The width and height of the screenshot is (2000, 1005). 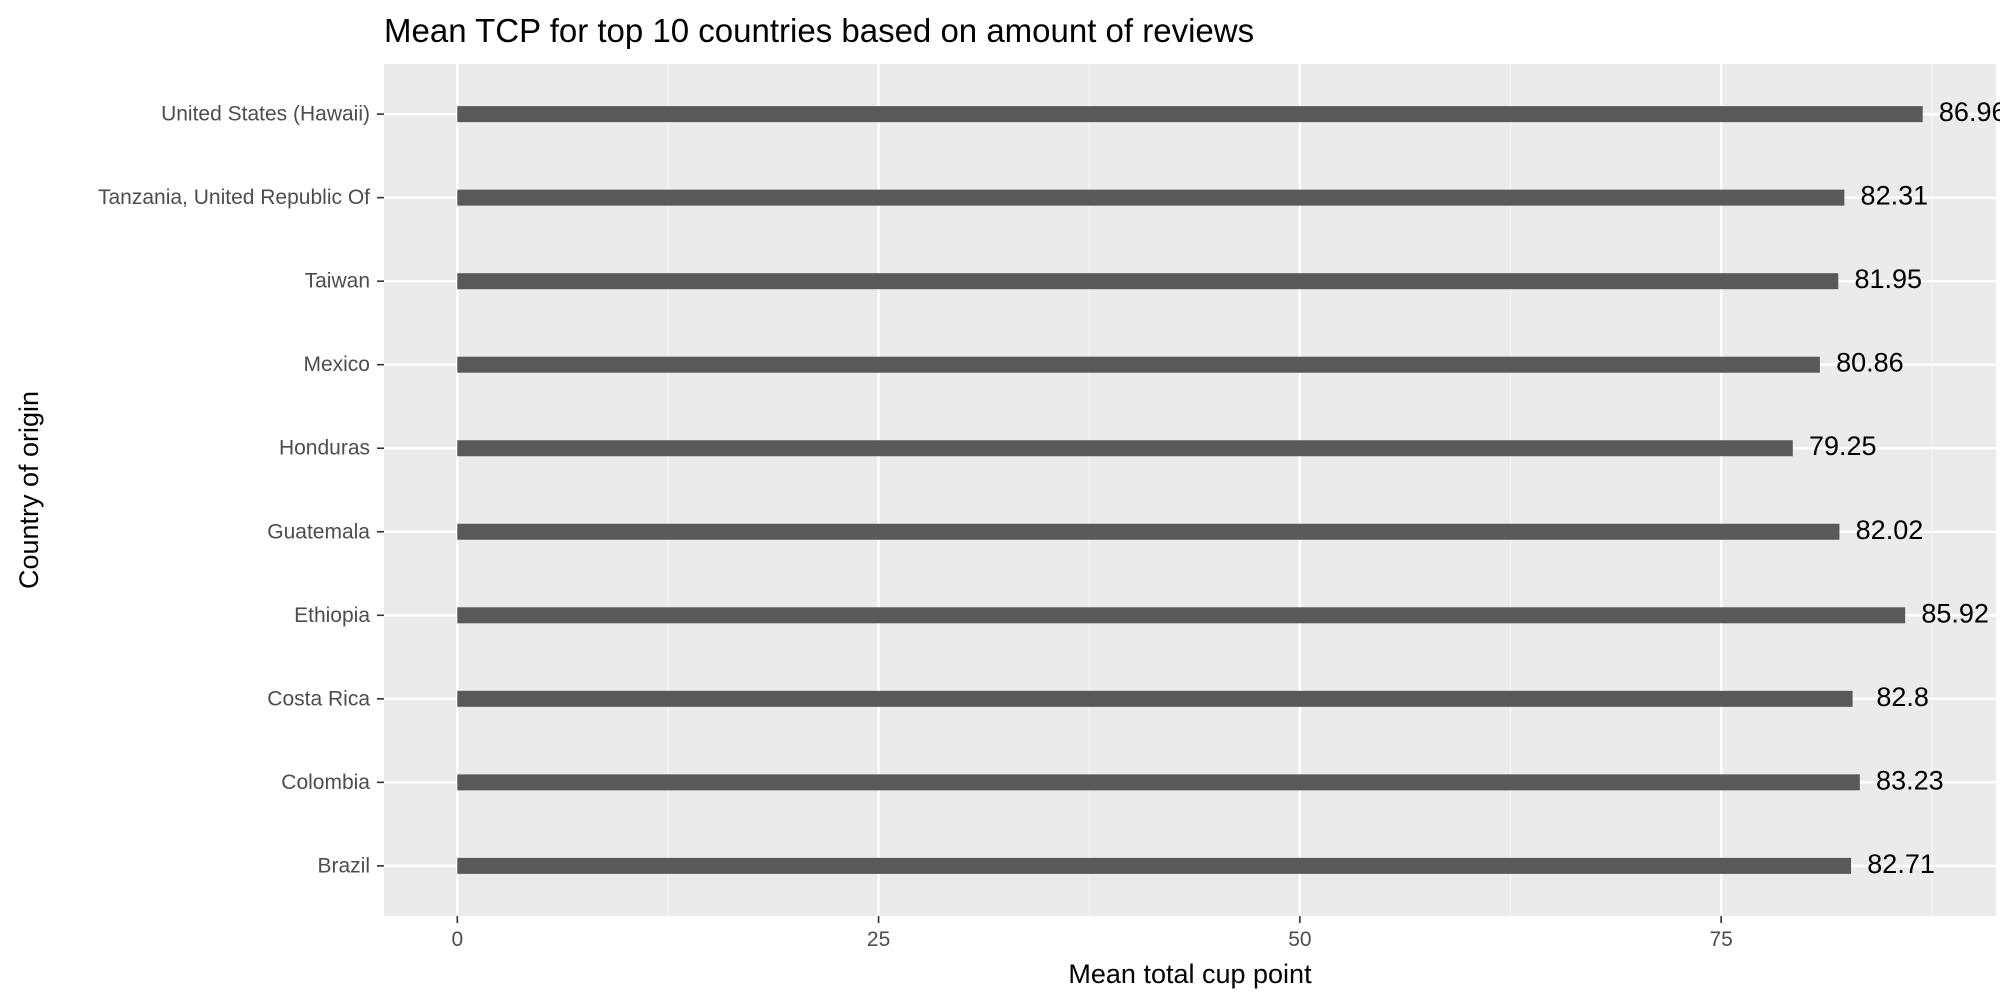 What do you see at coordinates (336, 364) in the screenshot?
I see `y-tick-label: Mexico` at bounding box center [336, 364].